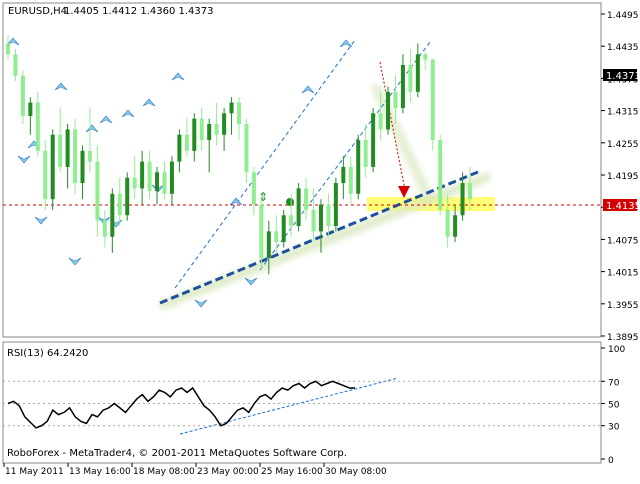  I want to click on ohlc-label: 1.4405 1.4412 1.4360 1.4373, so click(139, 11).